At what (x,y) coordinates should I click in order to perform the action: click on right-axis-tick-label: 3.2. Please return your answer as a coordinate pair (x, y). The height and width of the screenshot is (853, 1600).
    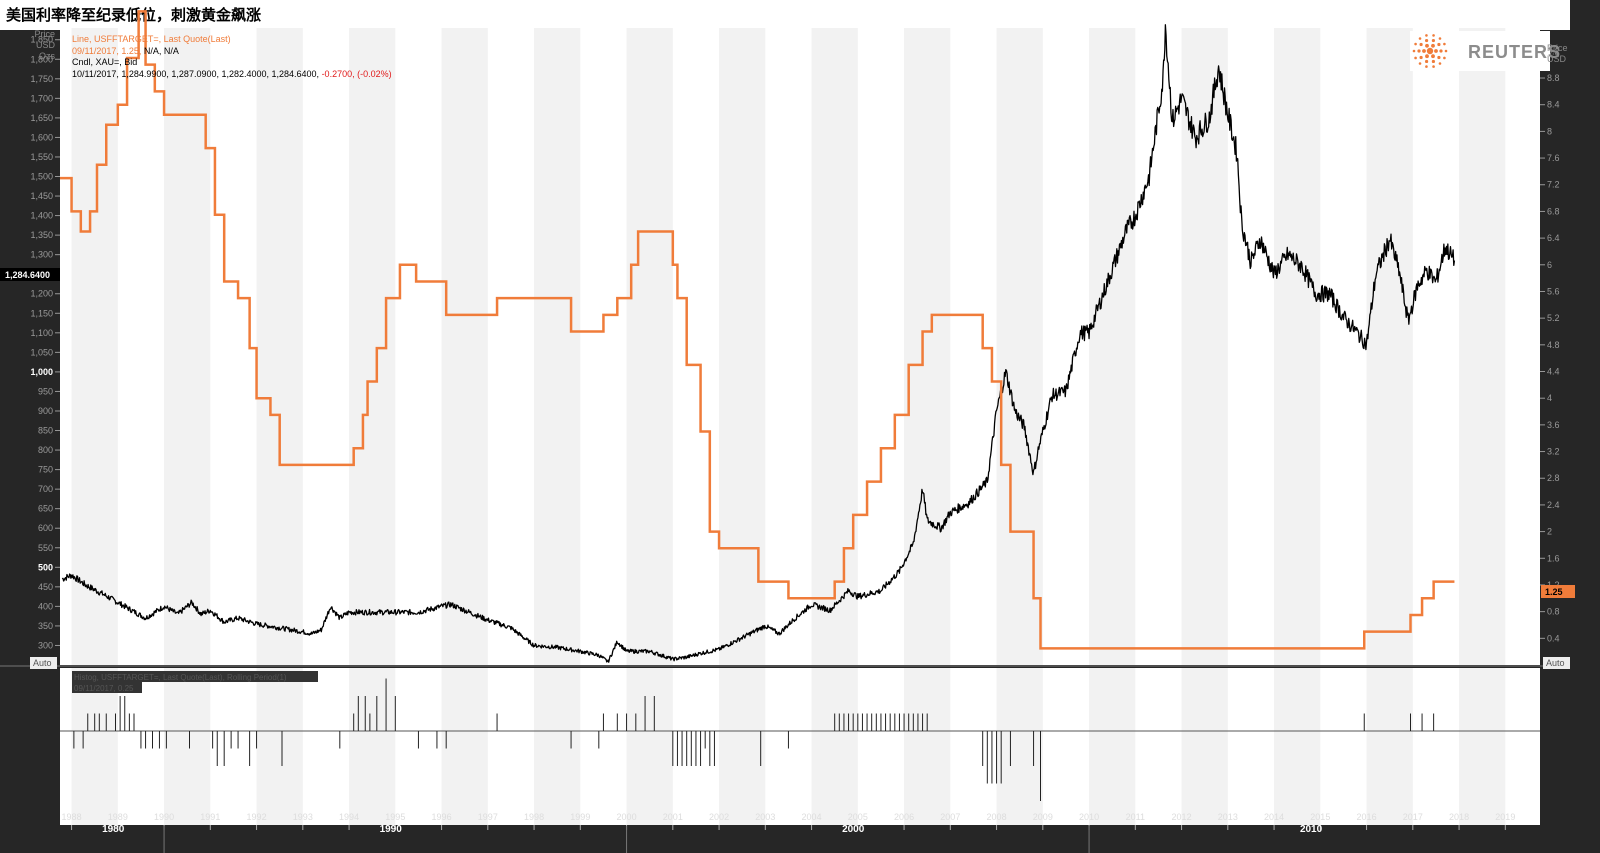
    Looking at the image, I should click on (1553, 452).